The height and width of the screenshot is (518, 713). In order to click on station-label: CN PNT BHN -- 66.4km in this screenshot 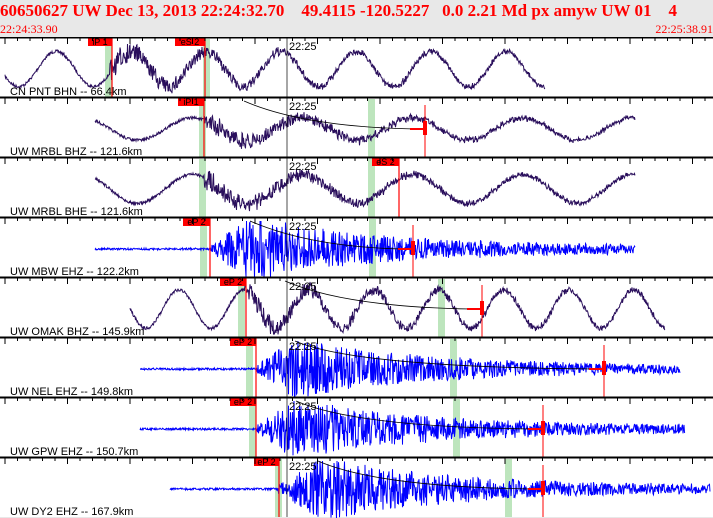, I will do `click(68, 92)`.